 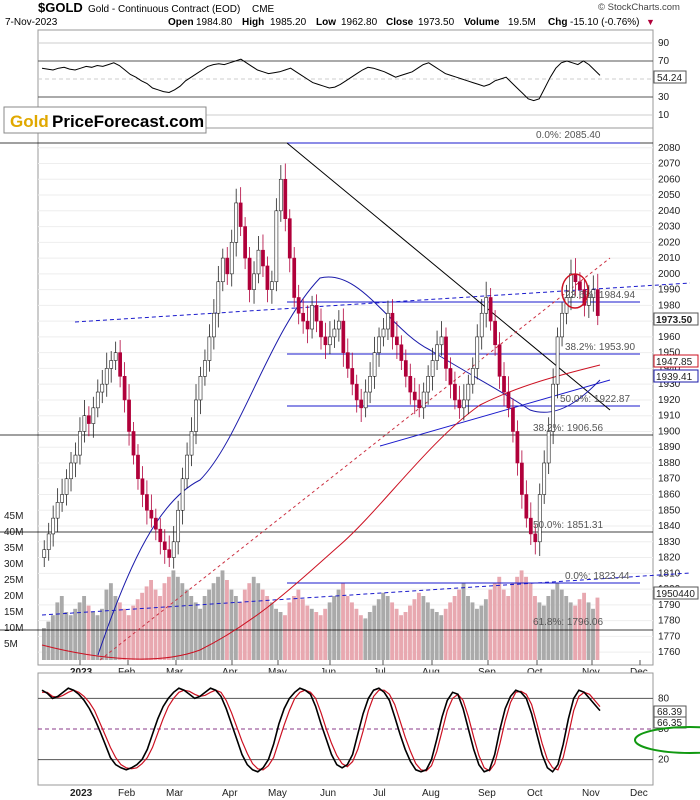 What do you see at coordinates (639, 7) in the screenshot?
I see `source-credit: © StockCharts.com` at bounding box center [639, 7].